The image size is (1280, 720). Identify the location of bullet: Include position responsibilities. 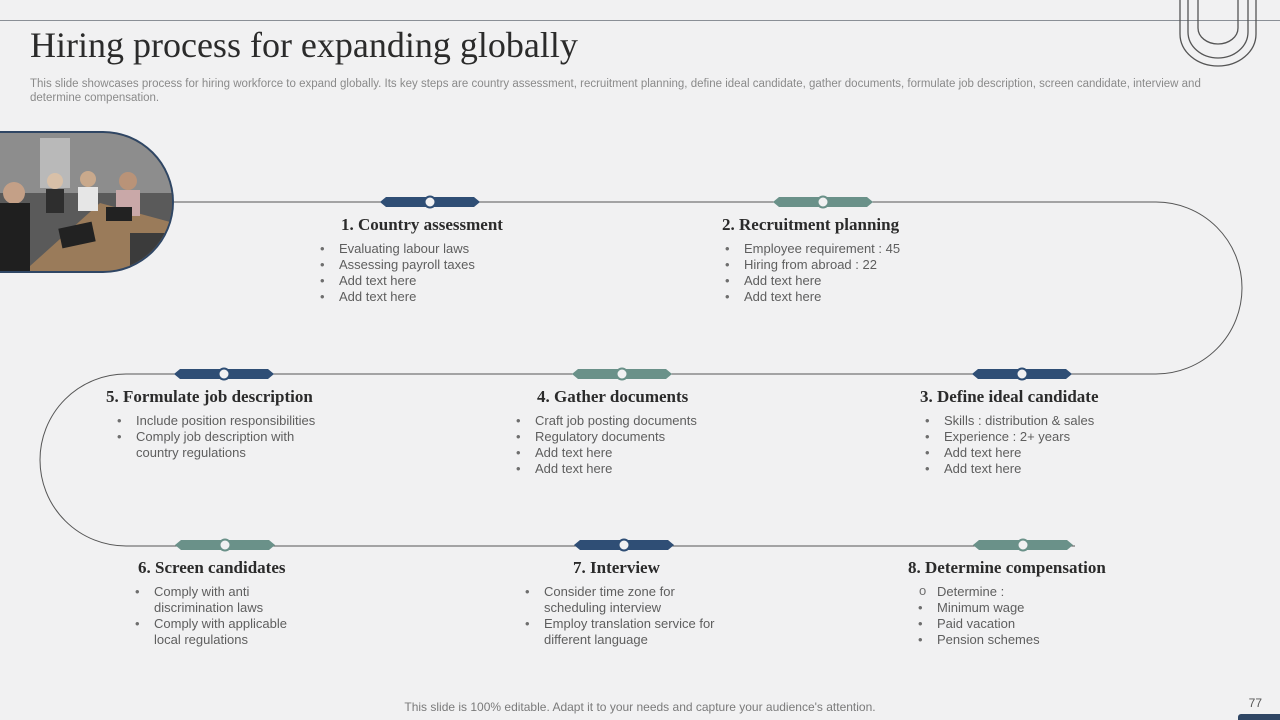
(224, 421).